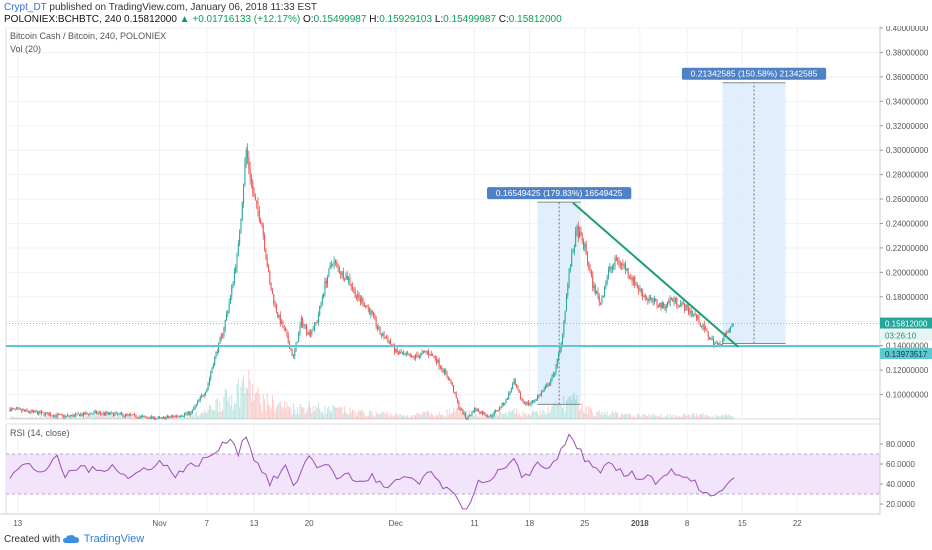  What do you see at coordinates (907, 77) in the screenshot?
I see `price-tick-label: 0.36000000` at bounding box center [907, 77].